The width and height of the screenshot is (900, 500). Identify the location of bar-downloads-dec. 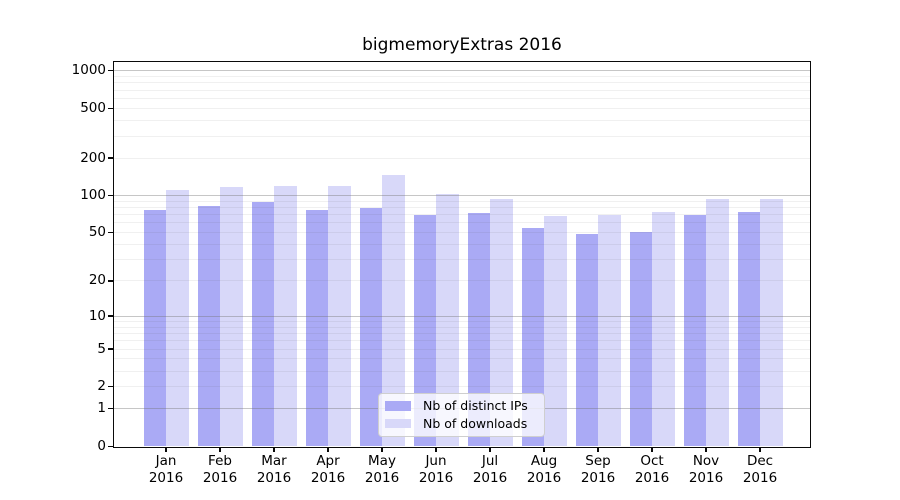
(771, 323).